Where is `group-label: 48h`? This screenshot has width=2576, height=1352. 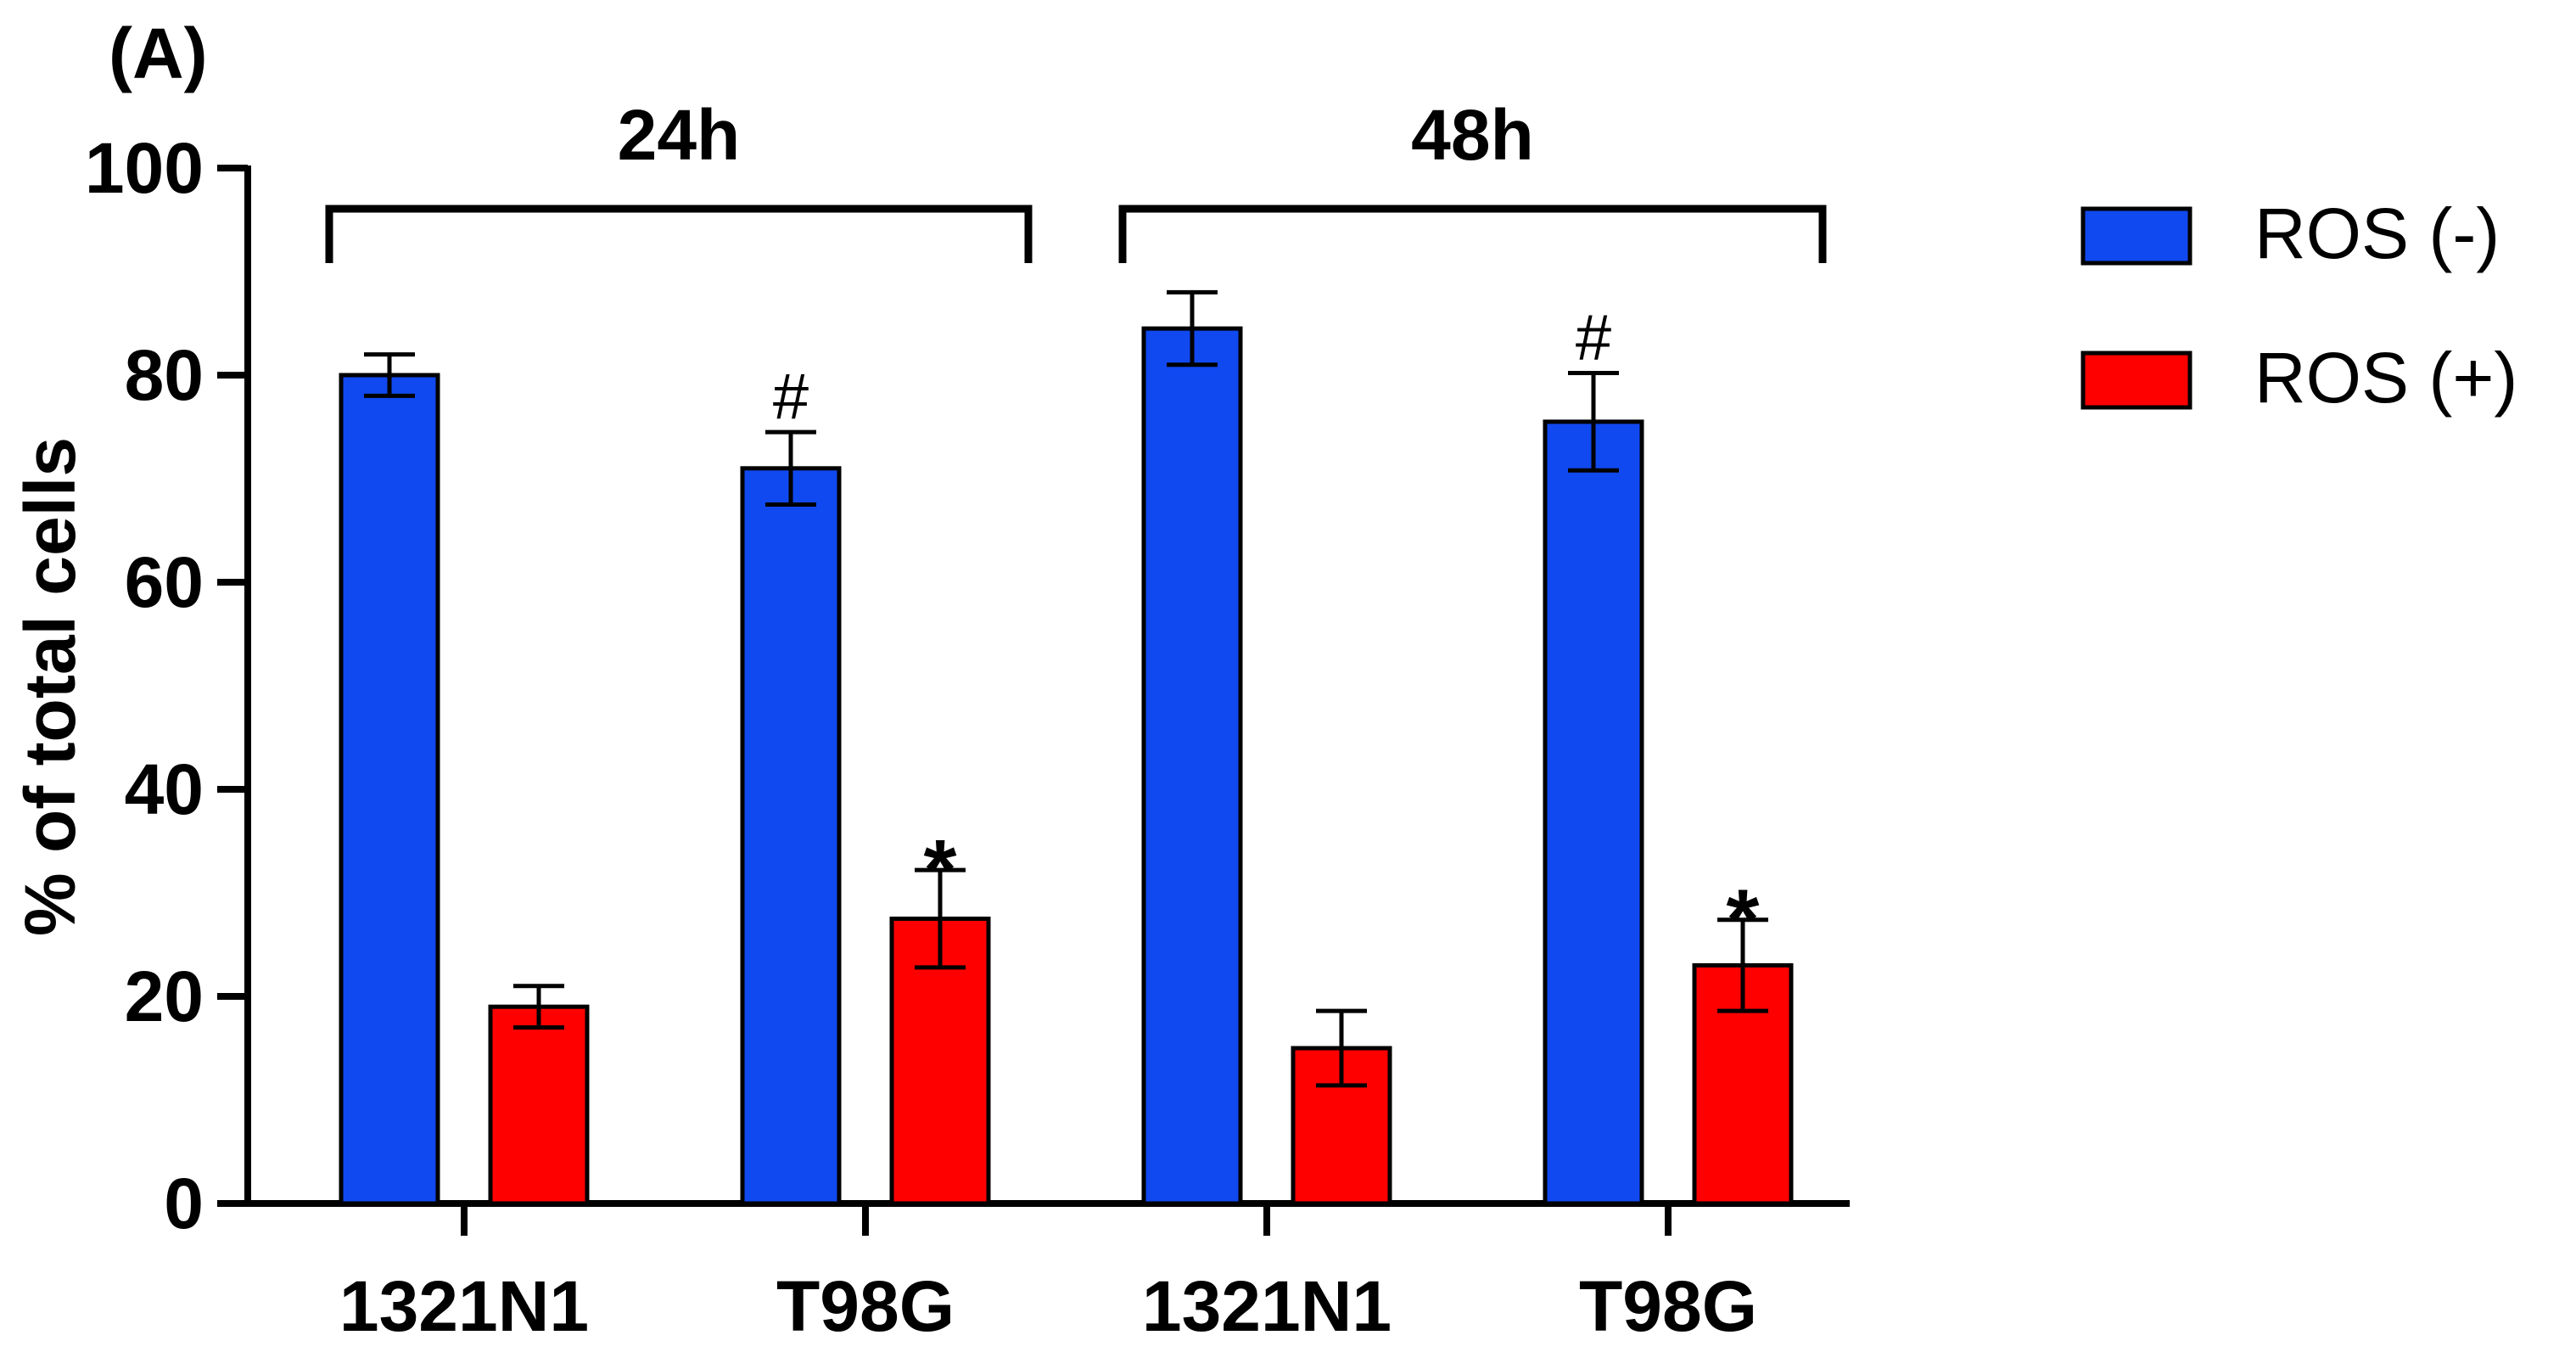 group-label: 48h is located at coordinates (1473, 135).